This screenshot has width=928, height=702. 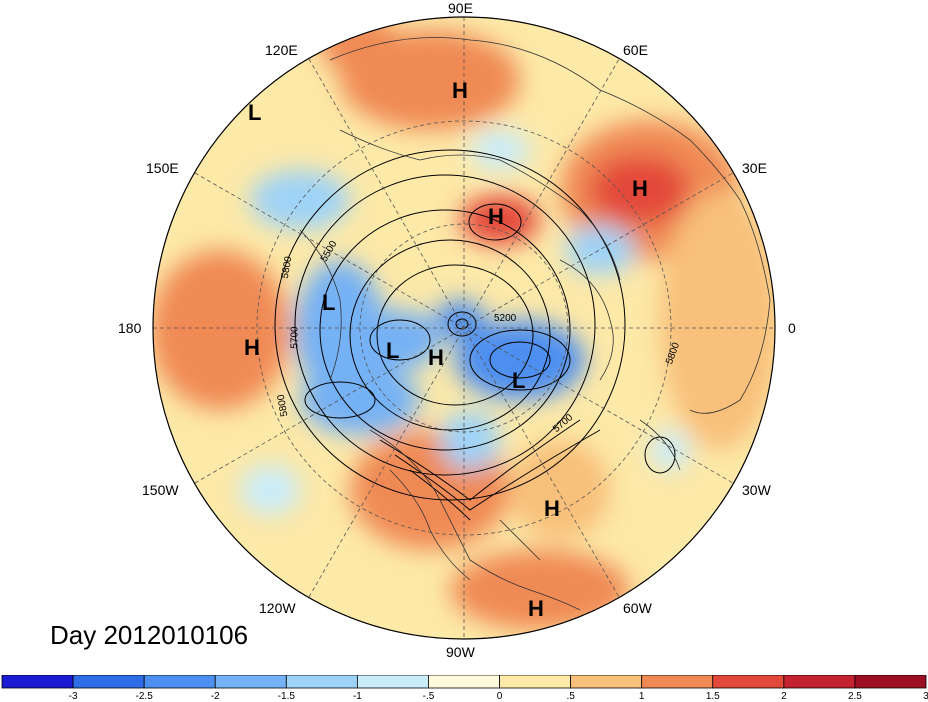 What do you see at coordinates (641, 696) in the screenshot?
I see `colorbar-tick-label: 1` at bounding box center [641, 696].